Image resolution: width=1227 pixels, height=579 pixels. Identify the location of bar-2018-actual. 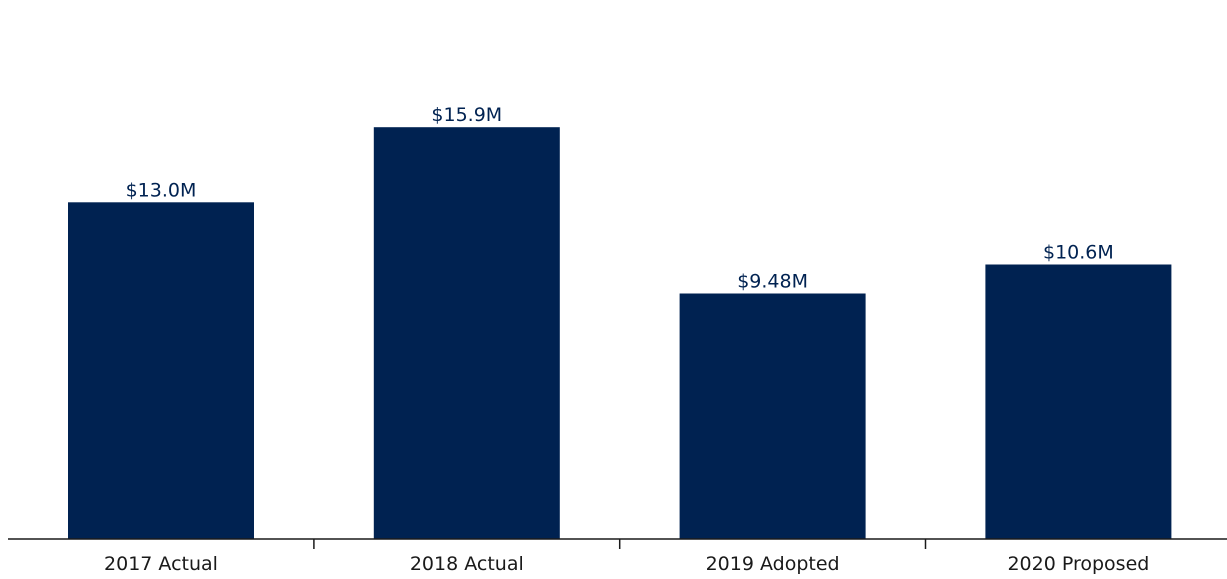
(466, 333).